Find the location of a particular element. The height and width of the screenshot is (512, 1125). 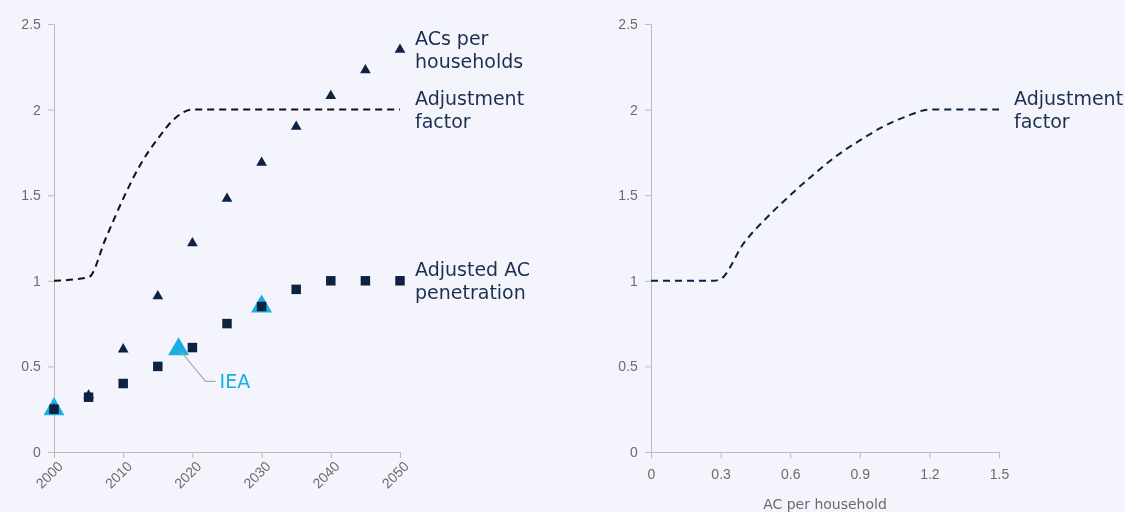

x-tick-label: 0.9 is located at coordinates (860, 474).